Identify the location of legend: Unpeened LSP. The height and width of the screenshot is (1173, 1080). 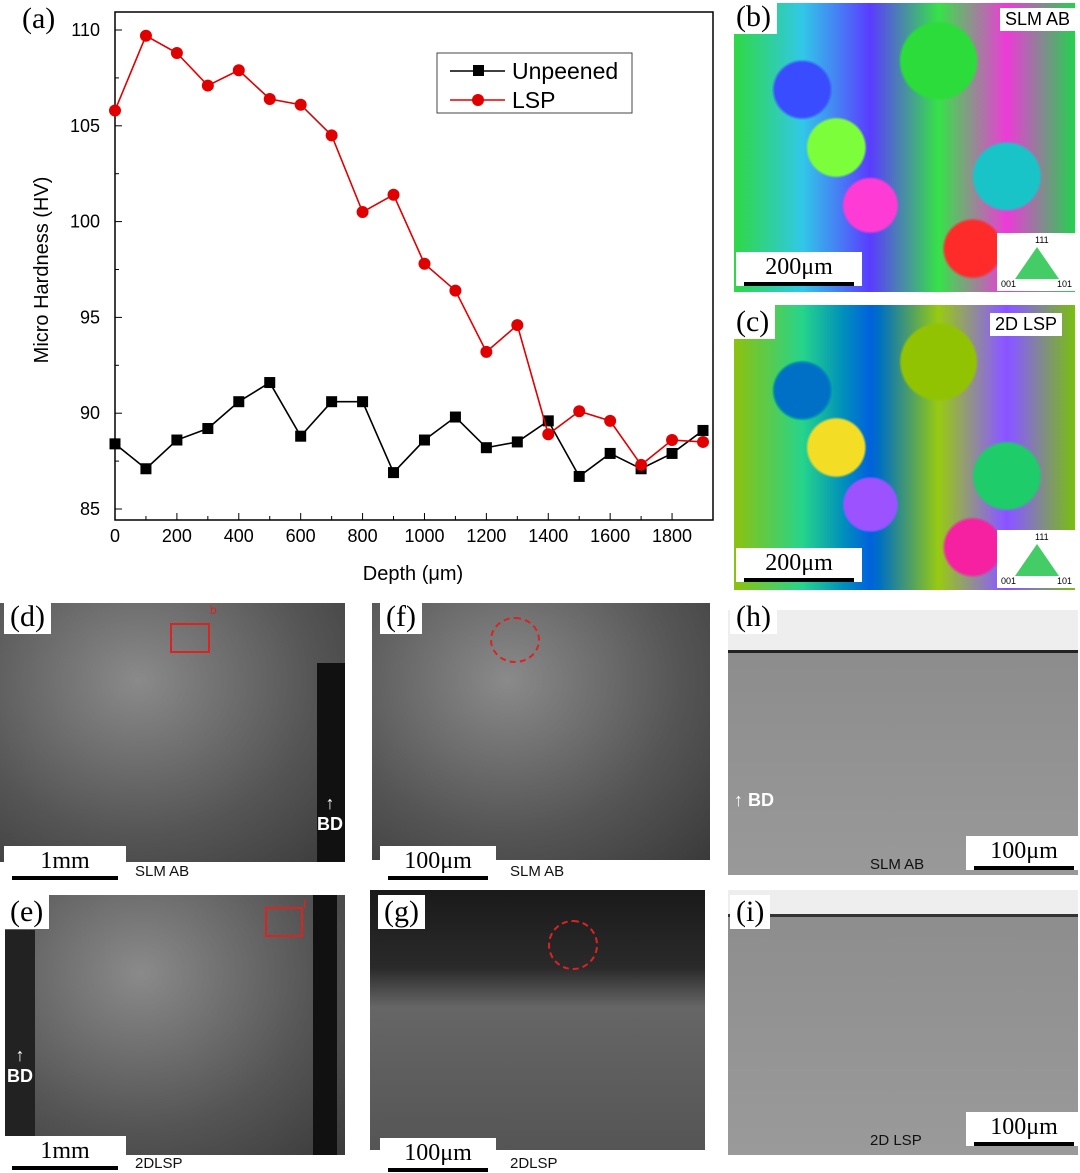
(534, 83).